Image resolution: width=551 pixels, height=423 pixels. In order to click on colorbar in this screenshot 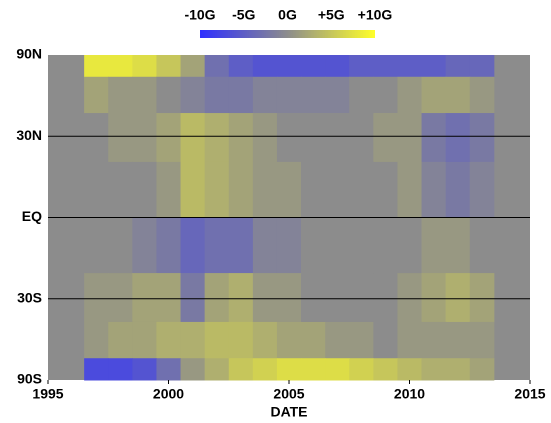, I will do `click(287, 34)`.